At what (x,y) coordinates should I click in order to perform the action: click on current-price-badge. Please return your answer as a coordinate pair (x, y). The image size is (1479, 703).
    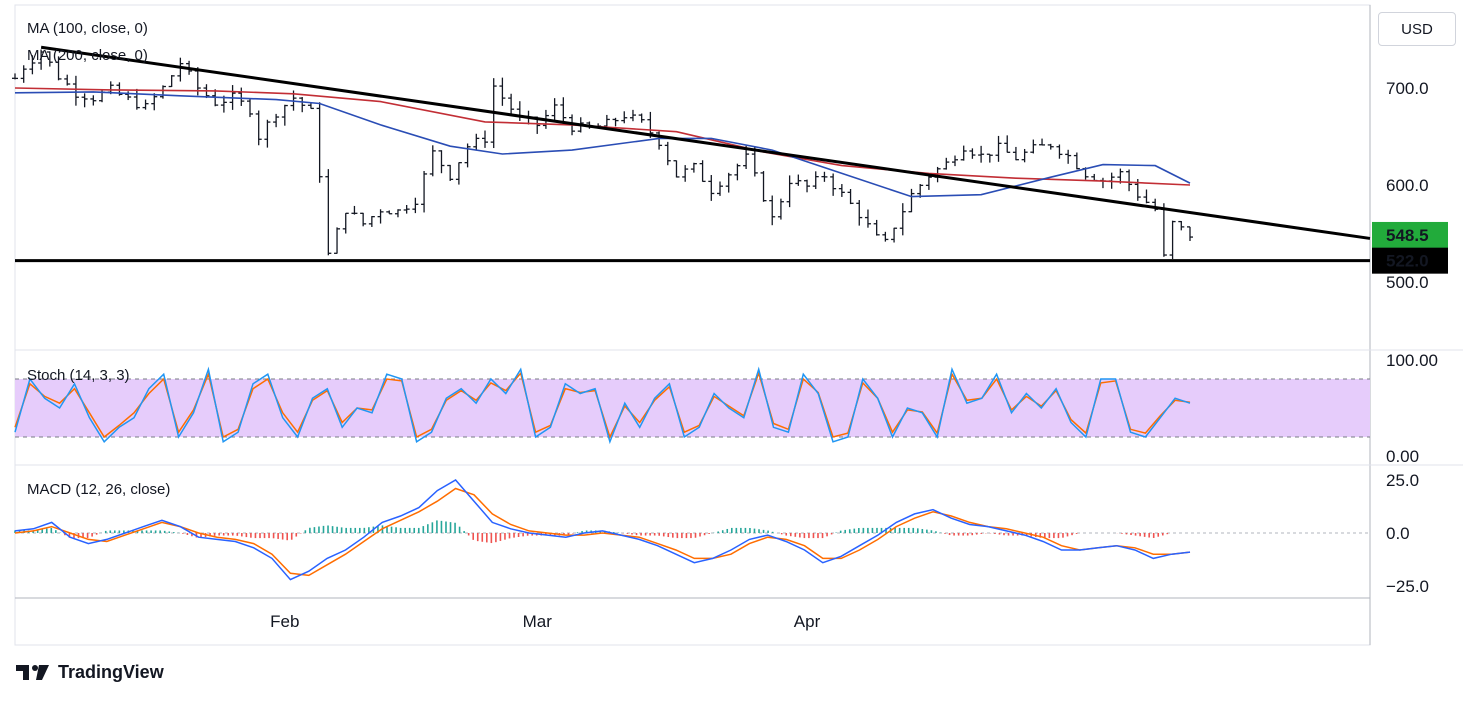
    Looking at the image, I should click on (1410, 234).